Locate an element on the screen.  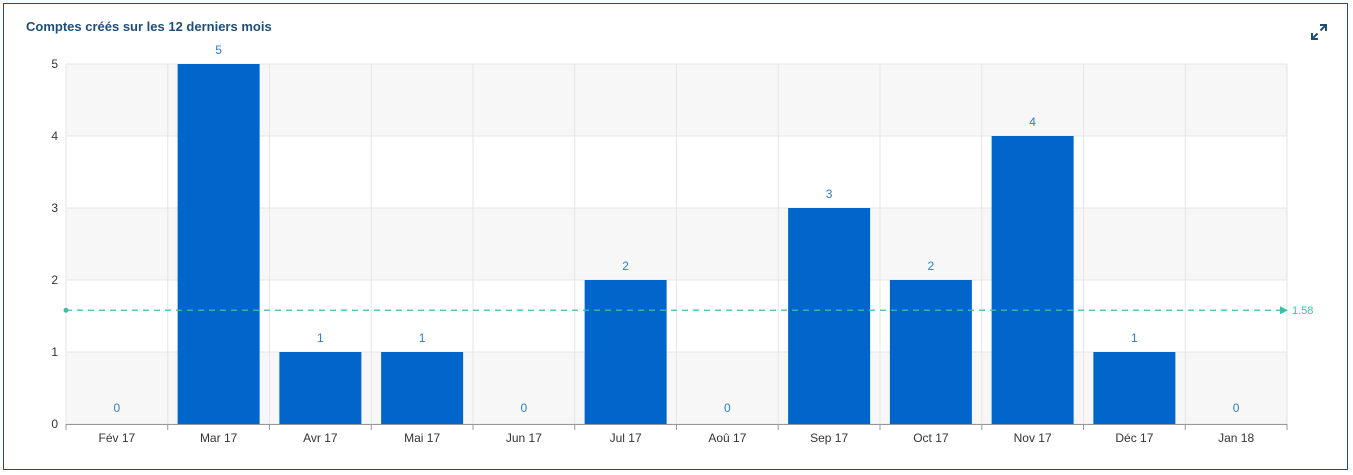
average-label: 1.58 is located at coordinates (1302, 311).